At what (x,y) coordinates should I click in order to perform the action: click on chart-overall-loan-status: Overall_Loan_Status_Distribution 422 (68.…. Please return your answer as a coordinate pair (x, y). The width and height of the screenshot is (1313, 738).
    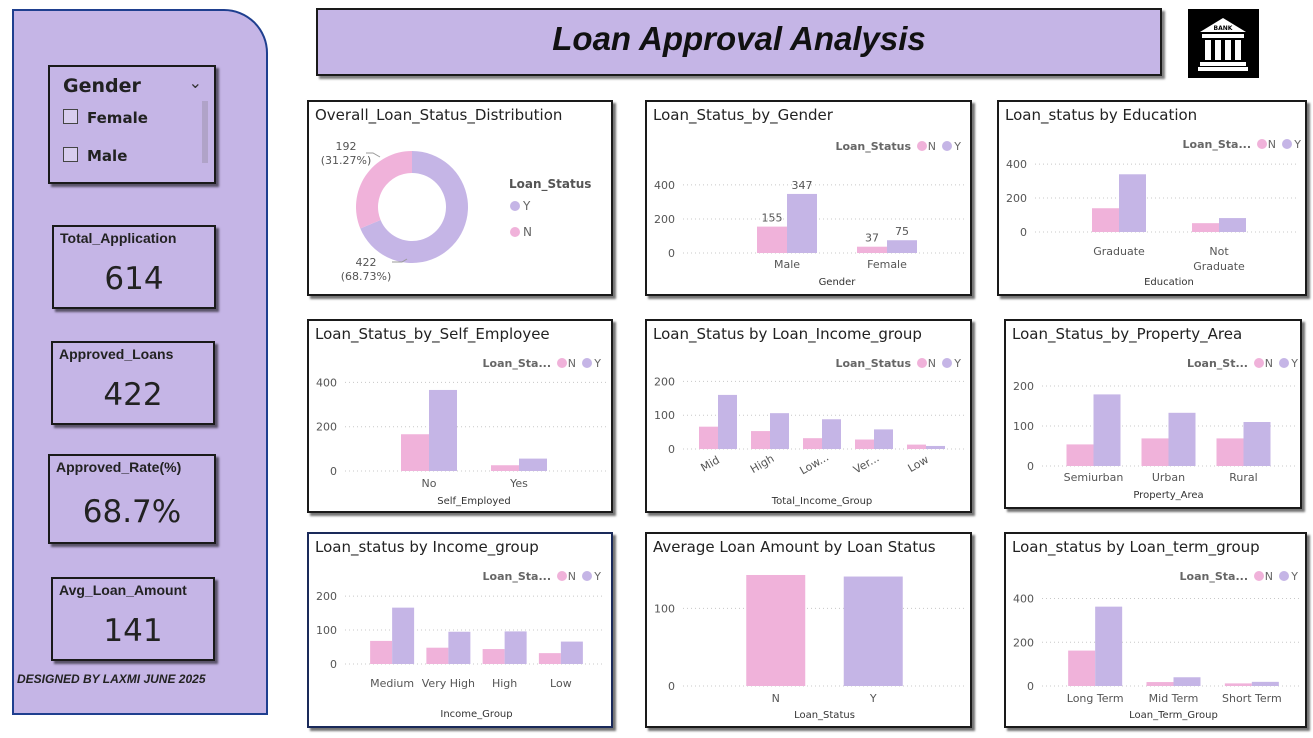
    Looking at the image, I should click on (460, 198).